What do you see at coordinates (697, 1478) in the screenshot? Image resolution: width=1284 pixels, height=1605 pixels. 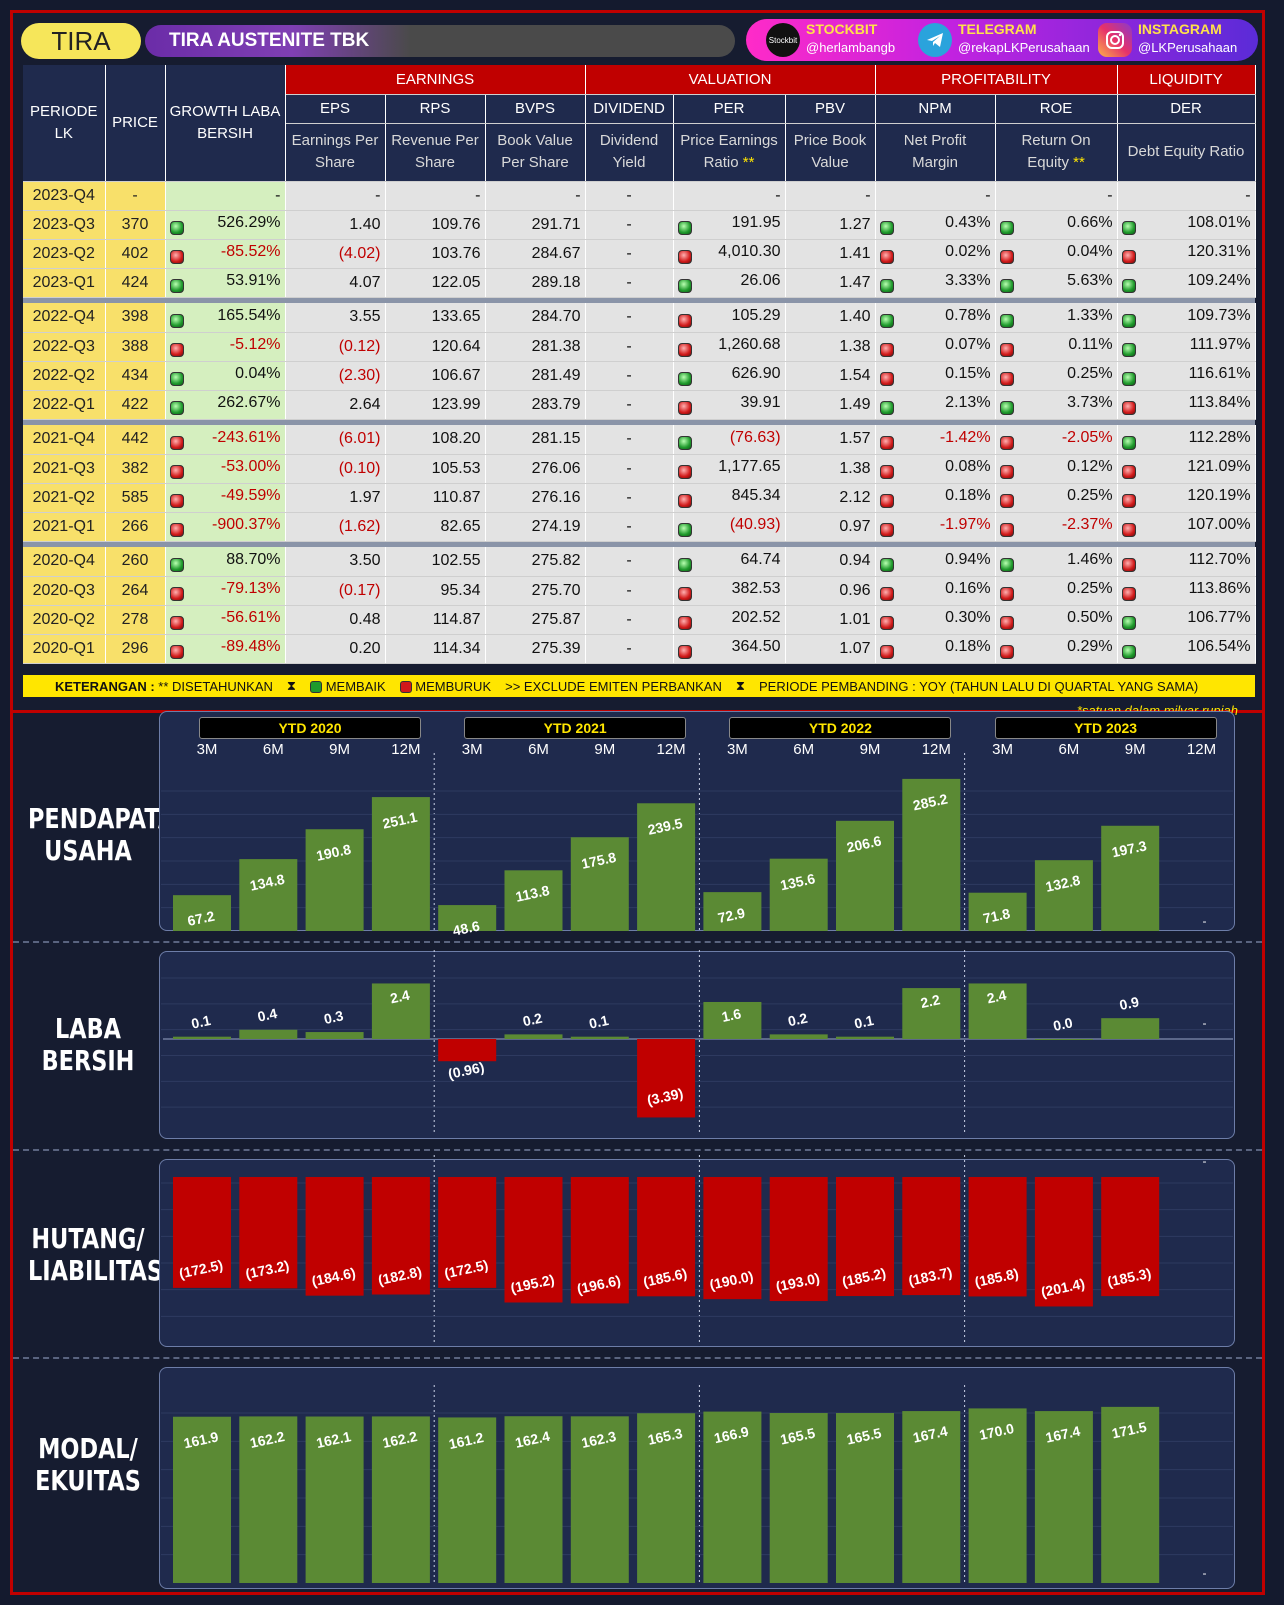 I see `panel-modal` at bounding box center [697, 1478].